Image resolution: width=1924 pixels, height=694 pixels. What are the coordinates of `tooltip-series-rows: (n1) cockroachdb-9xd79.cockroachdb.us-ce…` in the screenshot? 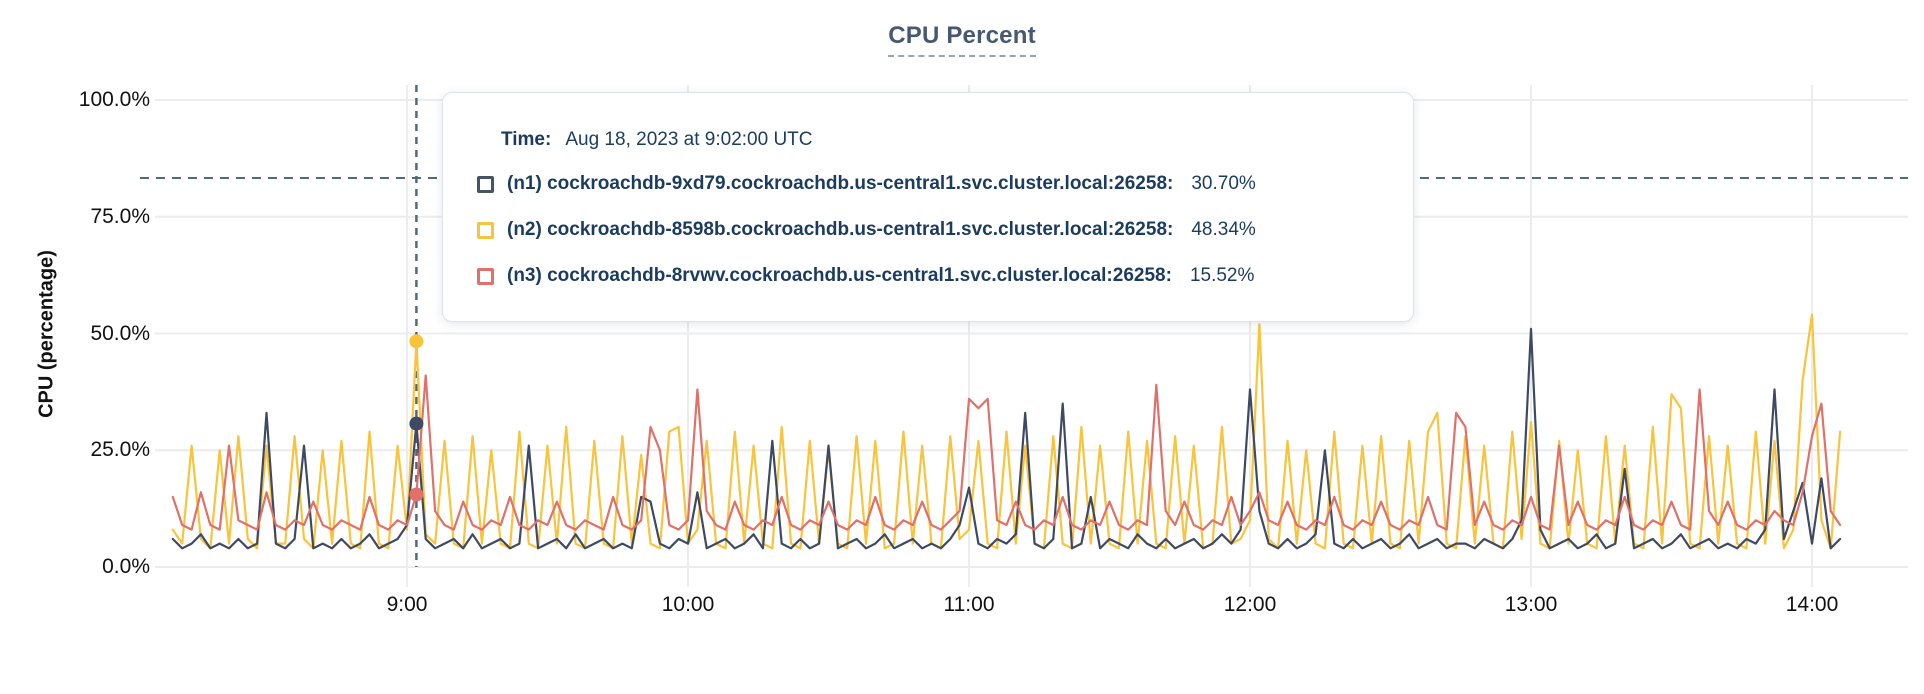 It's located at (945, 230).